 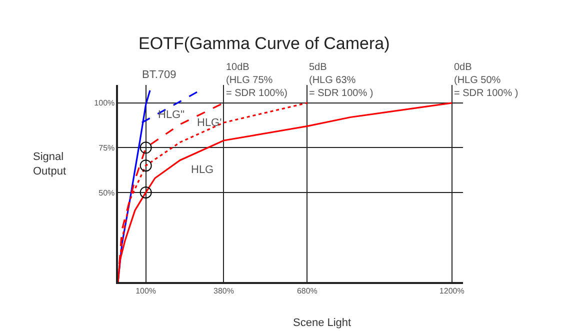 What do you see at coordinates (486, 80) in the screenshot?
I see `annotation: 0dB (HLG 50% = SDR 100% )` at bounding box center [486, 80].